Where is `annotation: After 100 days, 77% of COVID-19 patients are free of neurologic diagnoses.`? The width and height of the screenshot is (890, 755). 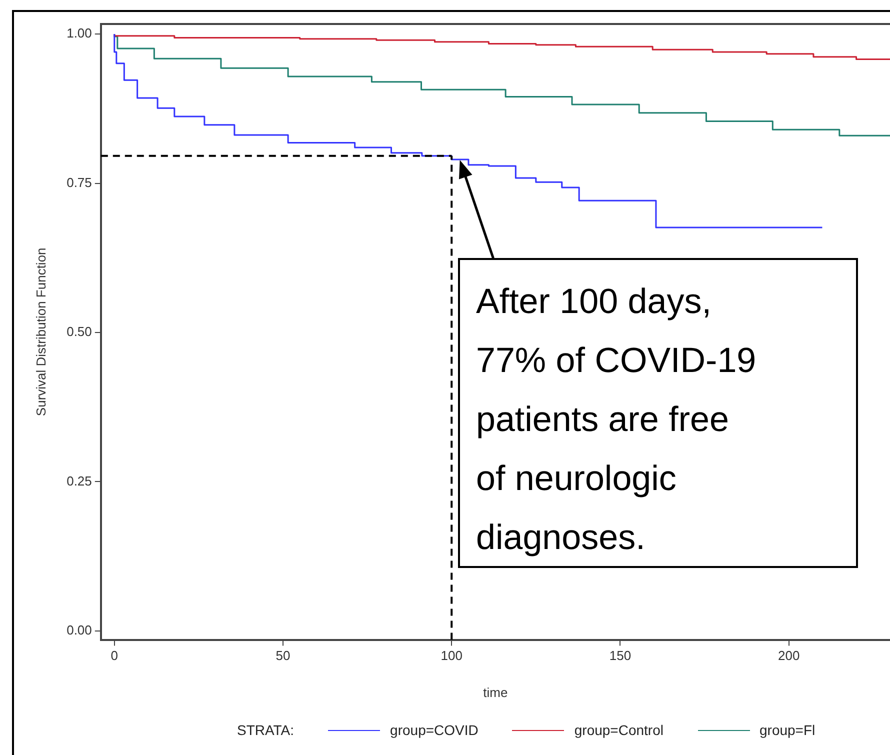
annotation: After 100 days, 77% of COVID-19 patients are free of neurologic diagnoses. is located at coordinates (616, 420).